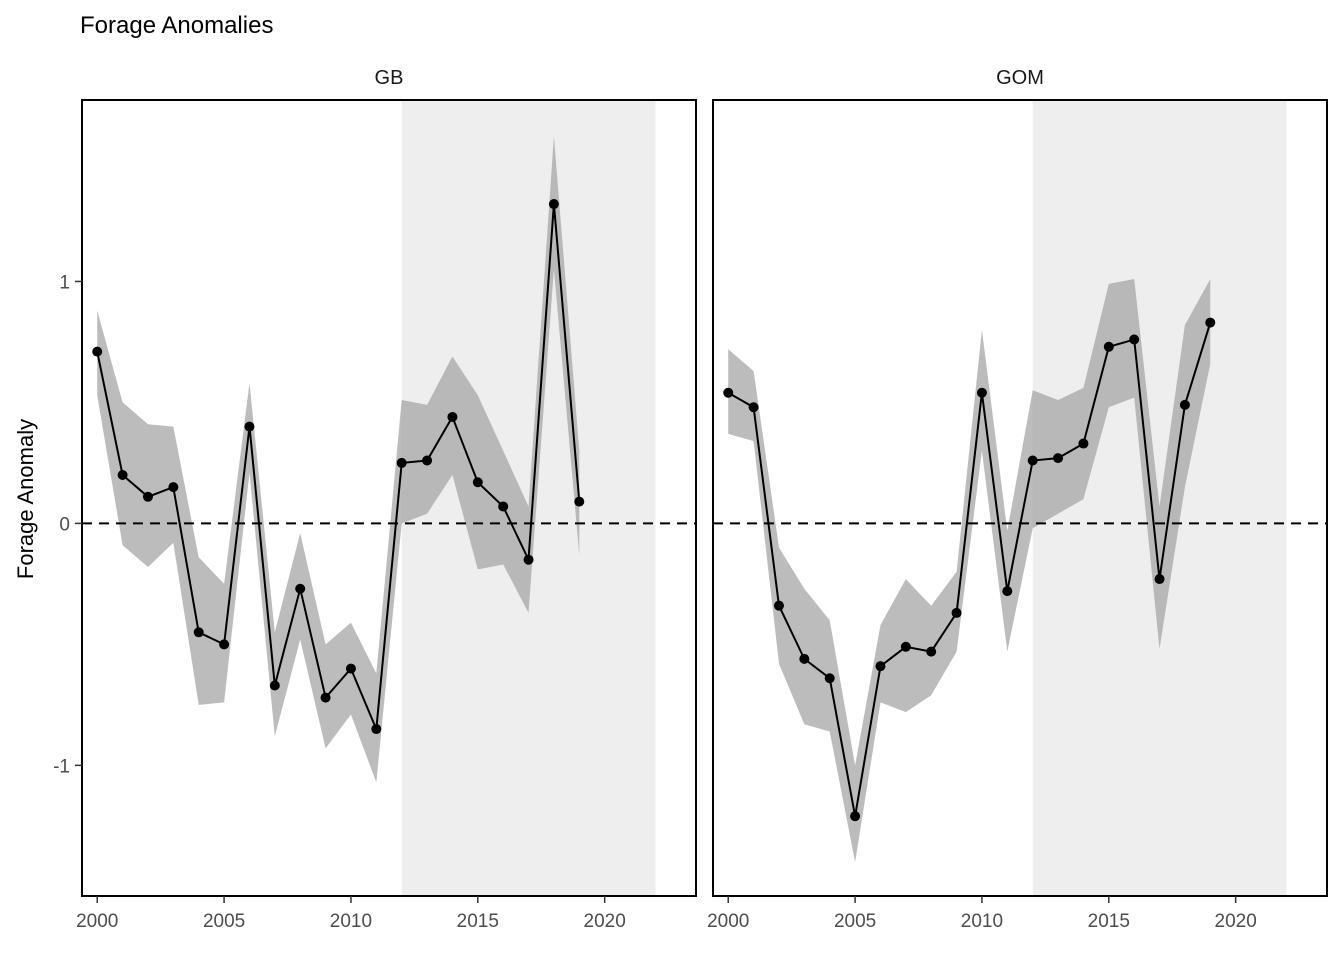 The height and width of the screenshot is (965, 1344). I want to click on y-tick-label: 0, so click(64, 524).